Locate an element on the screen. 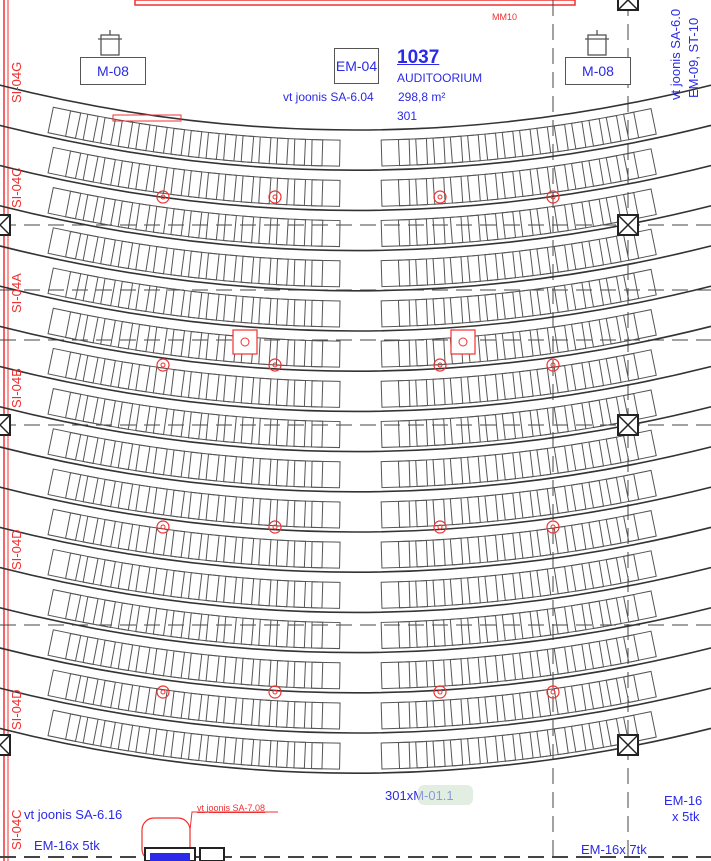 The width and height of the screenshot is (711, 861). red-marker is located at coordinates (147, 118).